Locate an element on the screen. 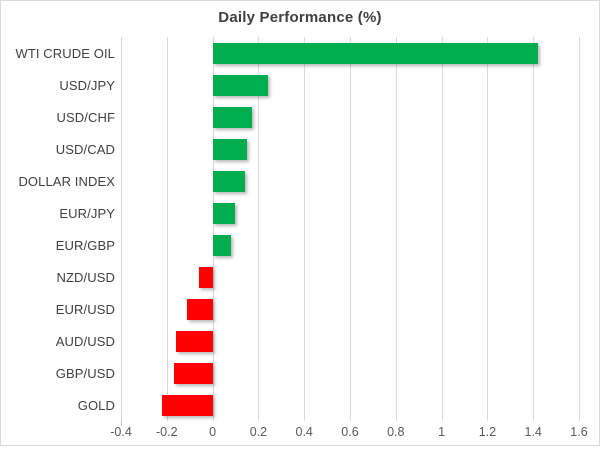  category-label: USD/CHF is located at coordinates (85, 117).